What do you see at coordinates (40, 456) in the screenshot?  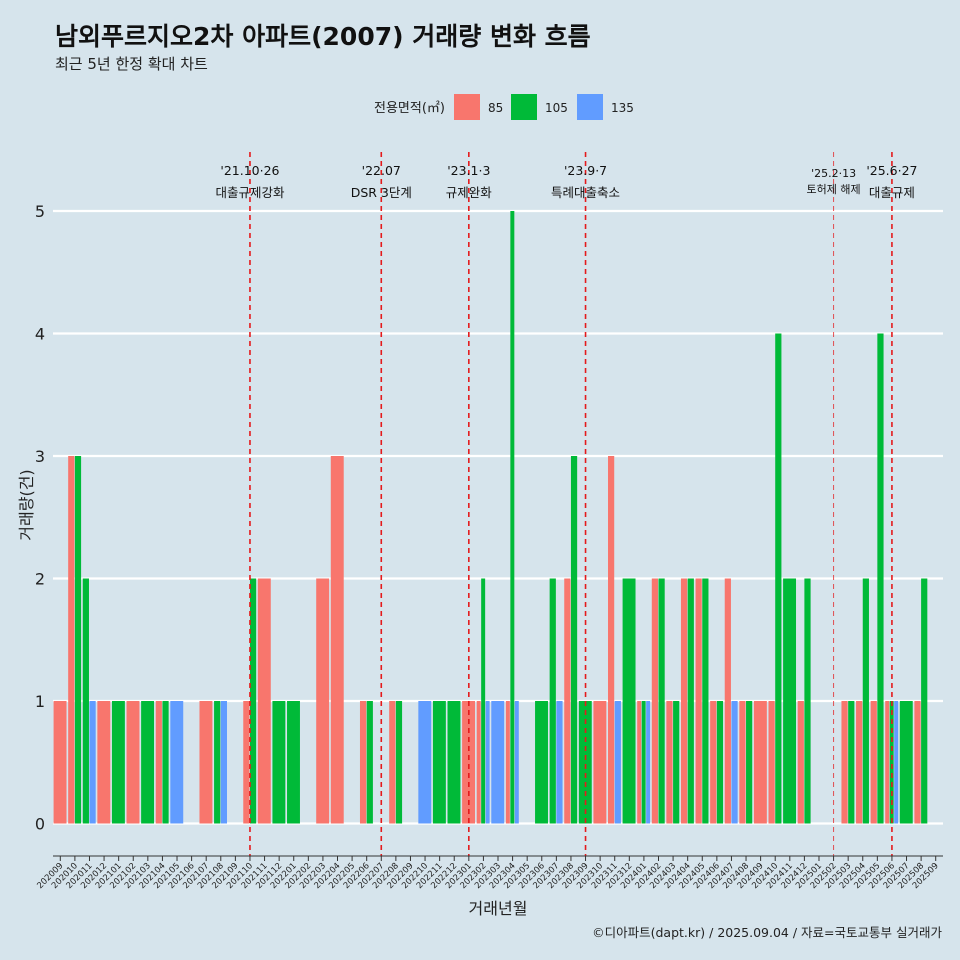 I see `y-tick-label: 3` at bounding box center [40, 456].